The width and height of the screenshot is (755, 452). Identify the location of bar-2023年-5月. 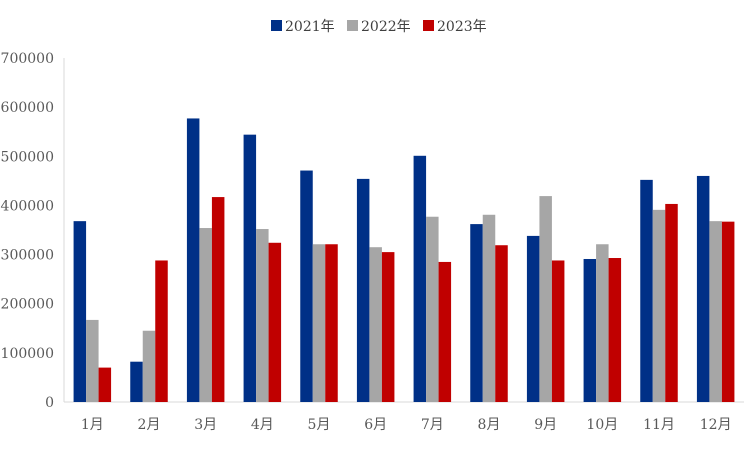
(331, 323).